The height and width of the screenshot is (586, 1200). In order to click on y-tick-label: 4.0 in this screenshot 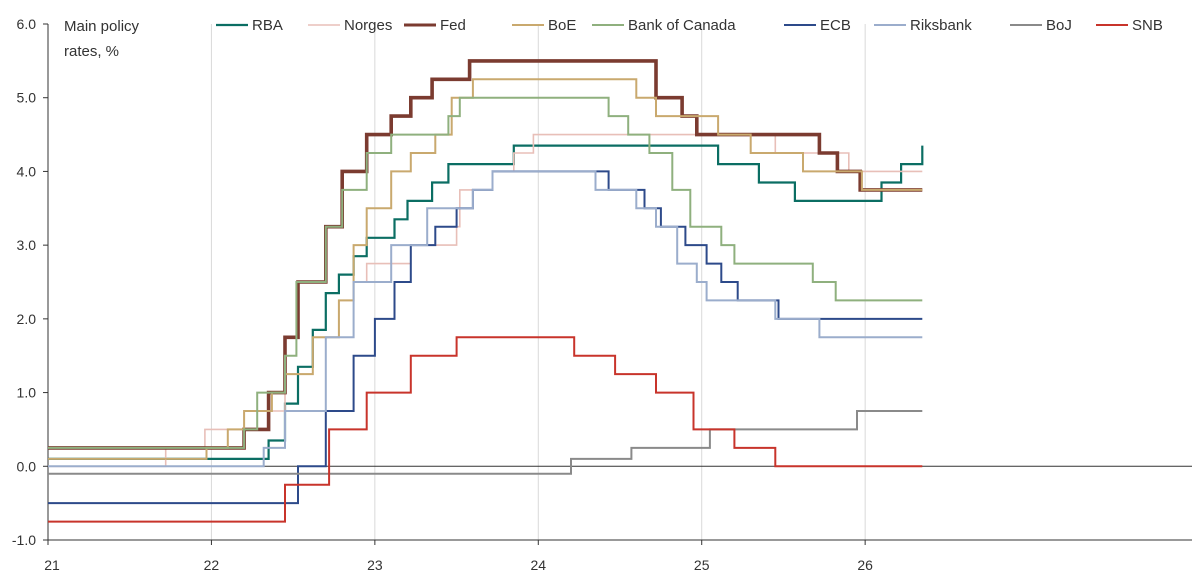, I will do `click(27, 171)`.